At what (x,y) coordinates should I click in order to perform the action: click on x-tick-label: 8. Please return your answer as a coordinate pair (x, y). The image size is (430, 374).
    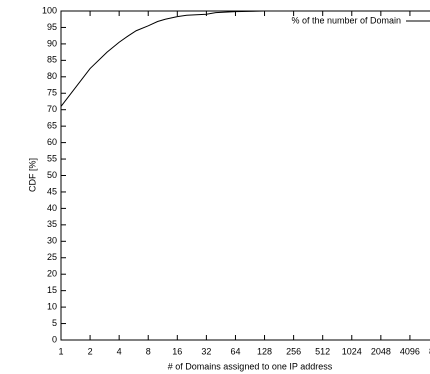
    Looking at the image, I should click on (148, 351).